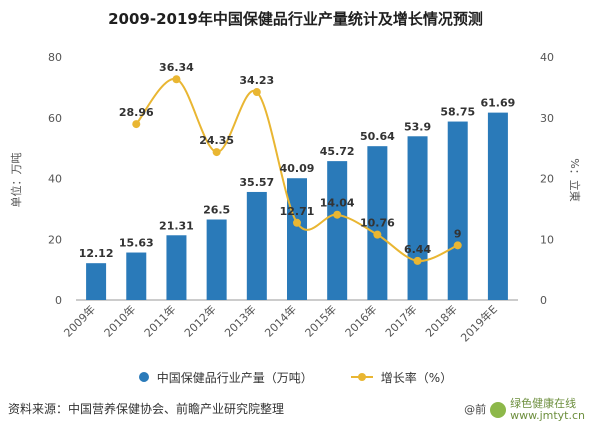  Describe the element at coordinates (295, 19) in the screenshot. I see `chart-title: 2009-2019年中国保健品行业产量统计及增长情况预测` at that location.